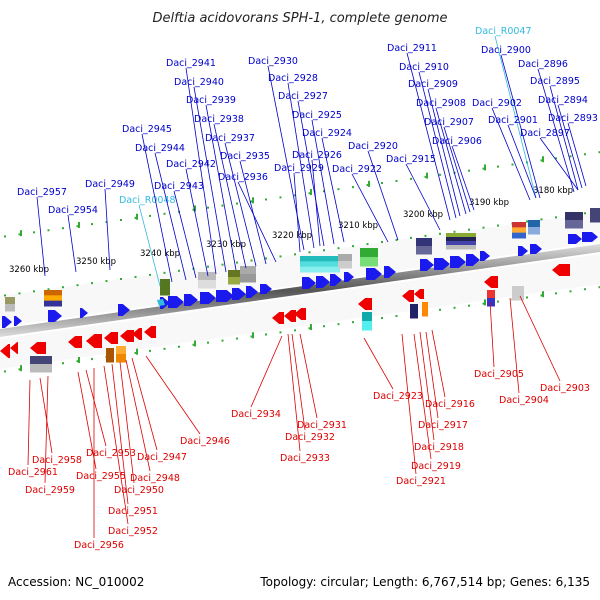 This screenshot has height=600, width=600. Describe the element at coordinates (179, 186) in the screenshot. I see `top-gene-label: Daci_2943` at that location.